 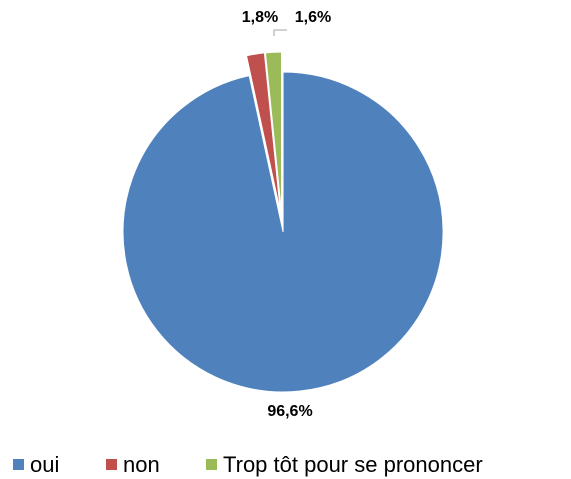 I want to click on data-label: 1,8%, so click(x=260, y=17).